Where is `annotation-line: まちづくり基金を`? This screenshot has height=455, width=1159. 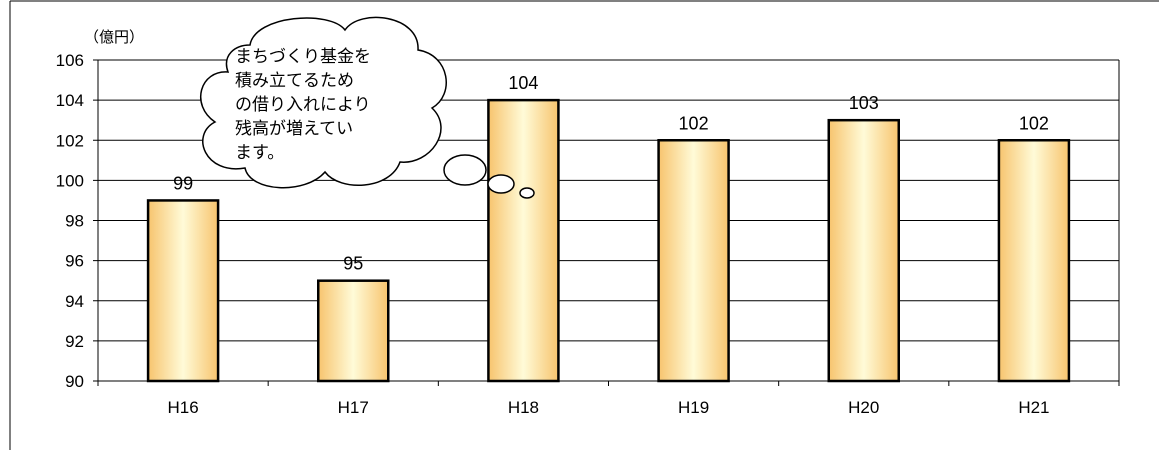
annotation-line: まちづくり基金を is located at coordinates (303, 56).